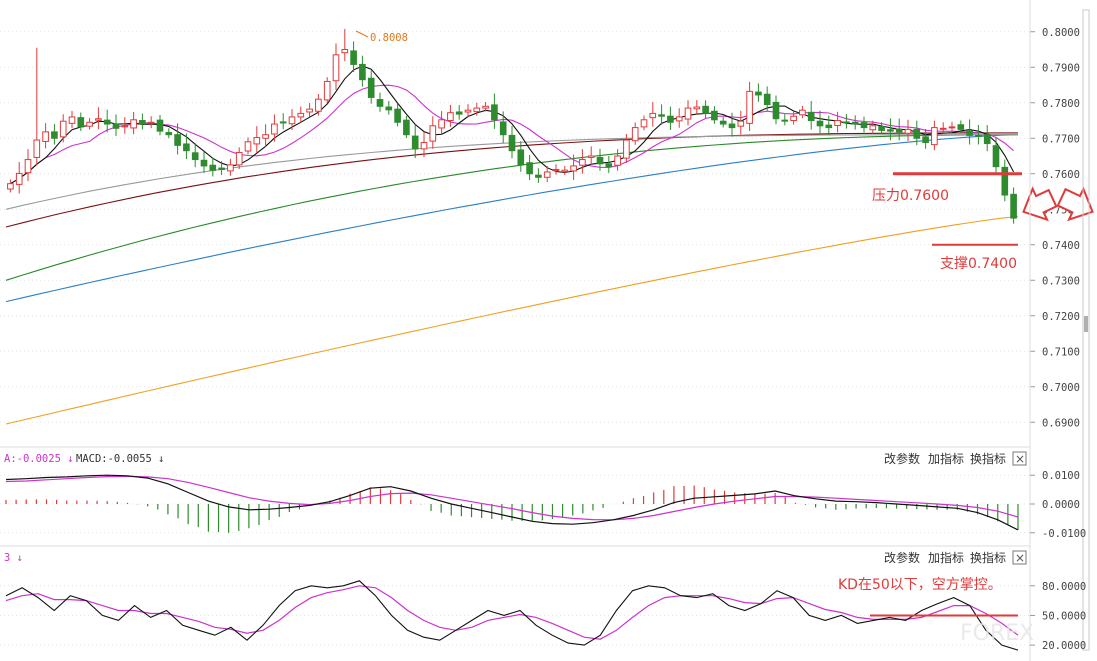 This screenshot has height=661, width=1097. I want to click on close-icon: ×, so click(1019, 458).